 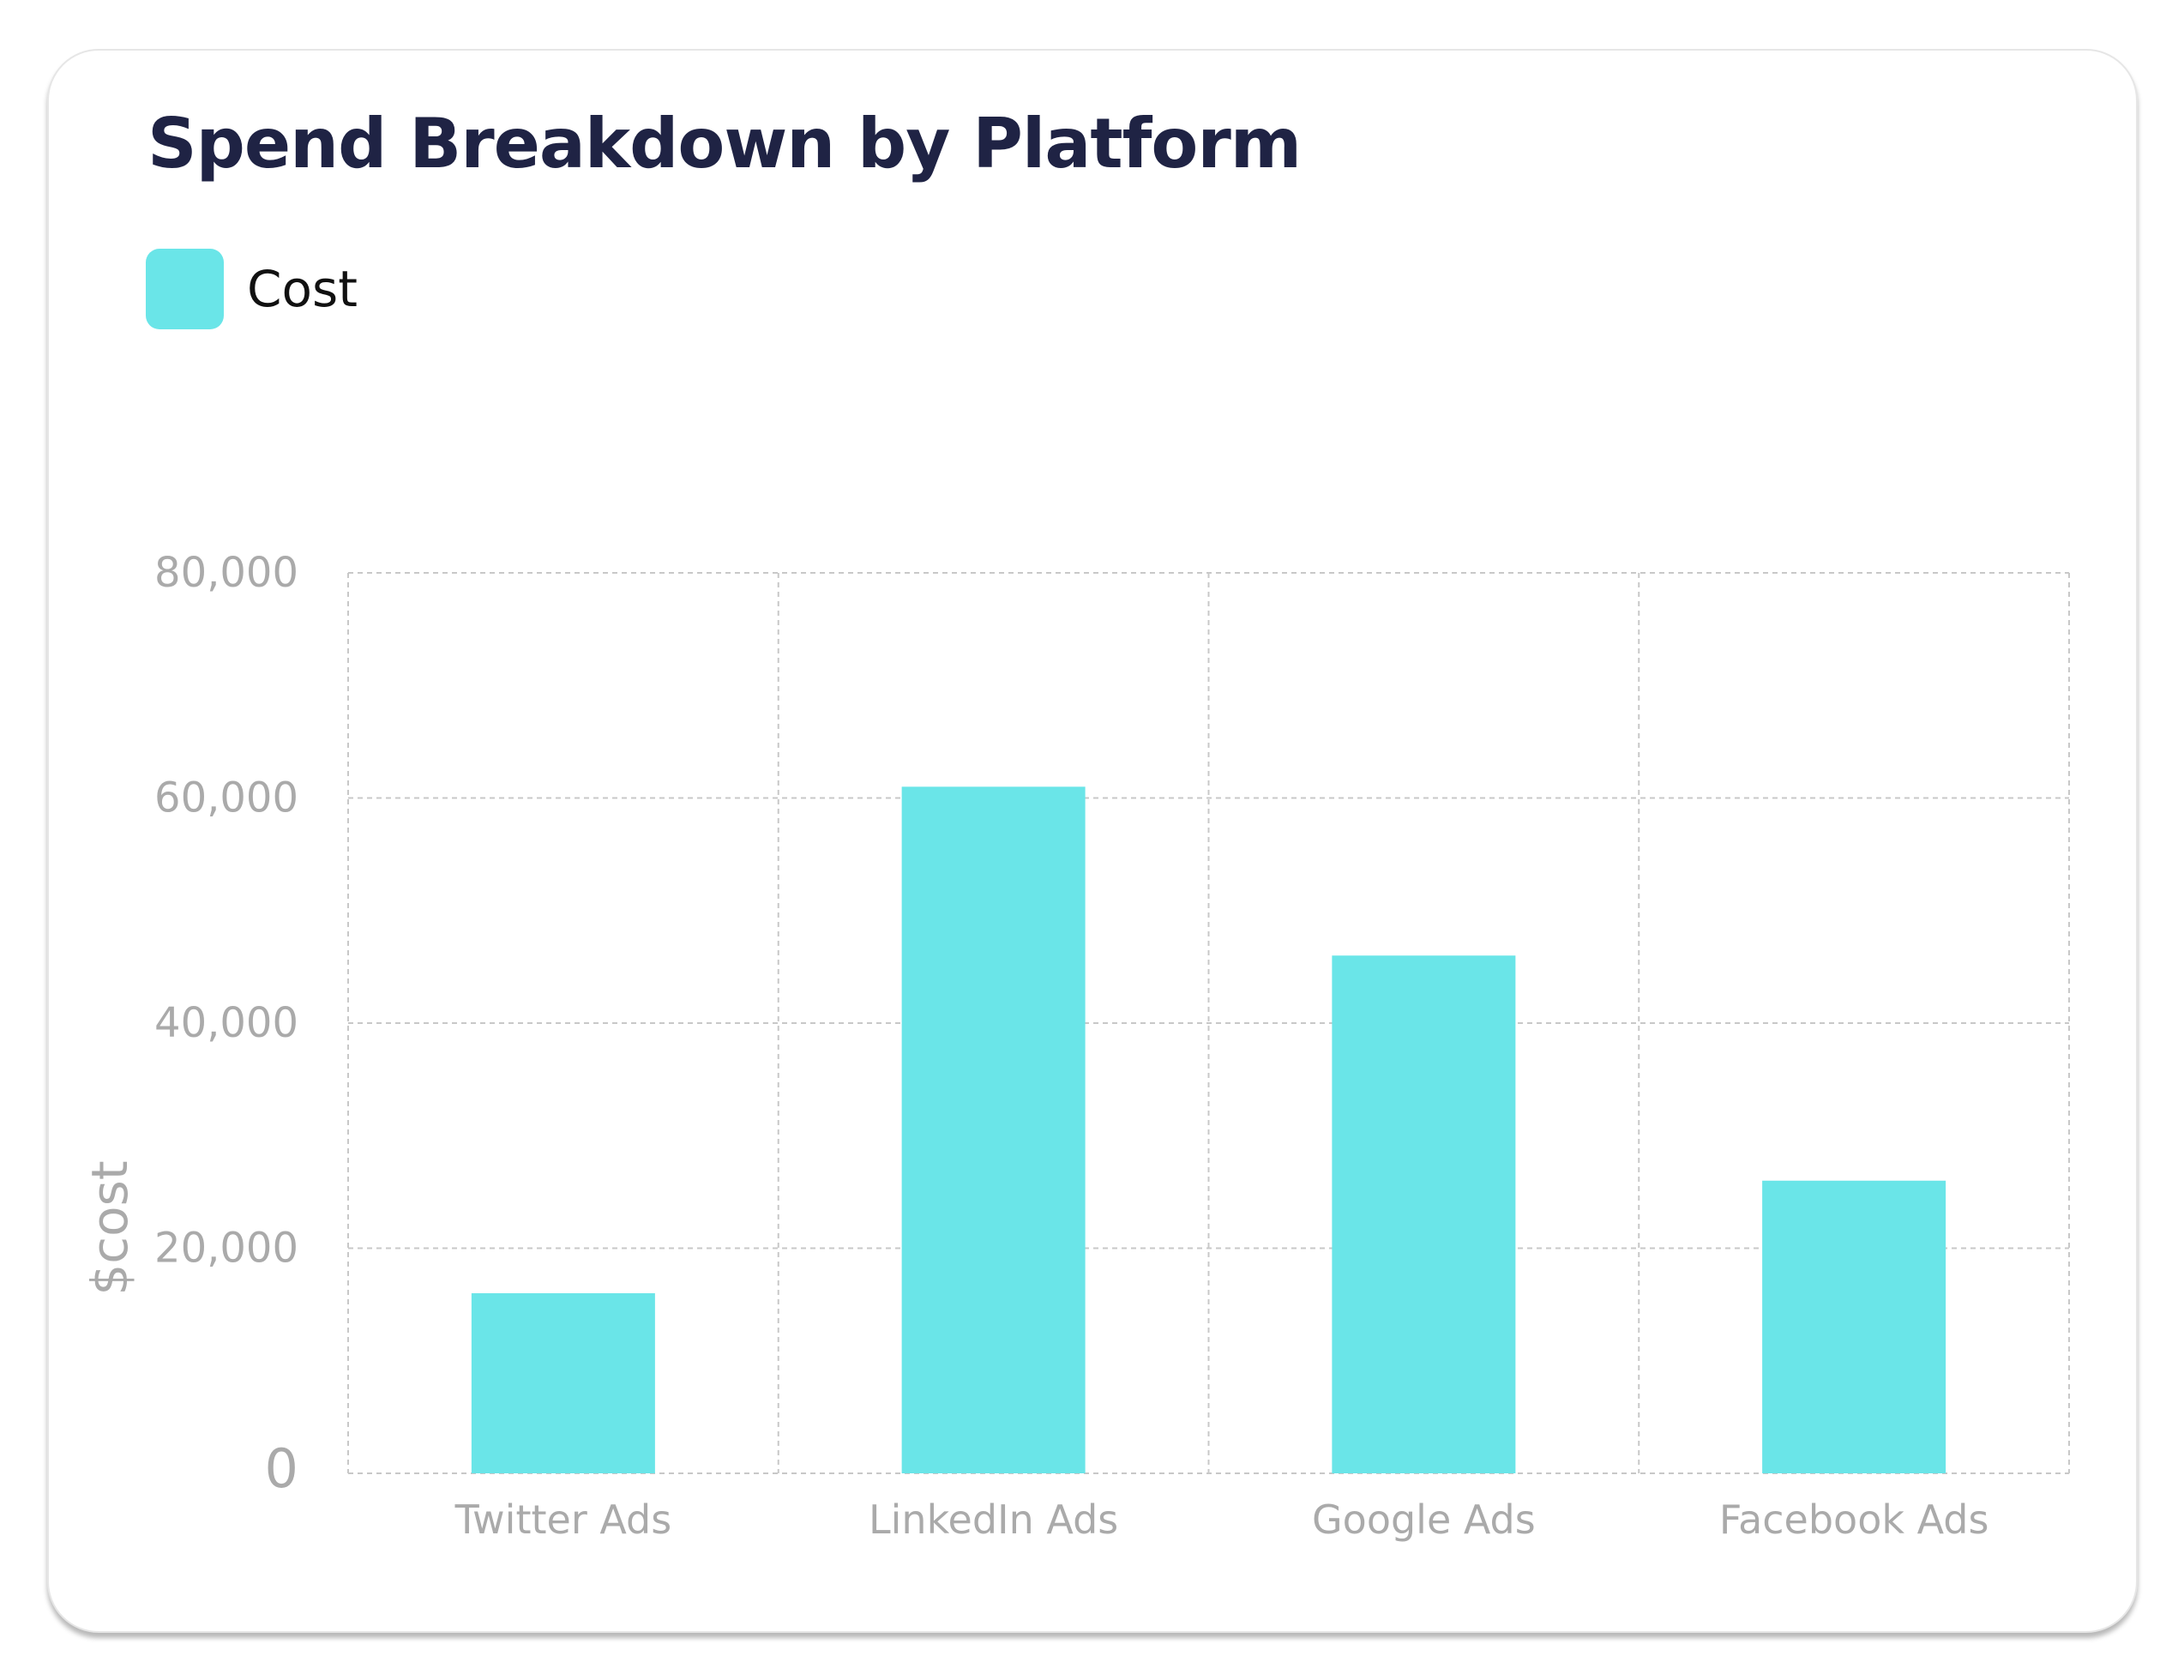 What do you see at coordinates (1424, 1214) in the screenshot?
I see `bar-google-ads` at bounding box center [1424, 1214].